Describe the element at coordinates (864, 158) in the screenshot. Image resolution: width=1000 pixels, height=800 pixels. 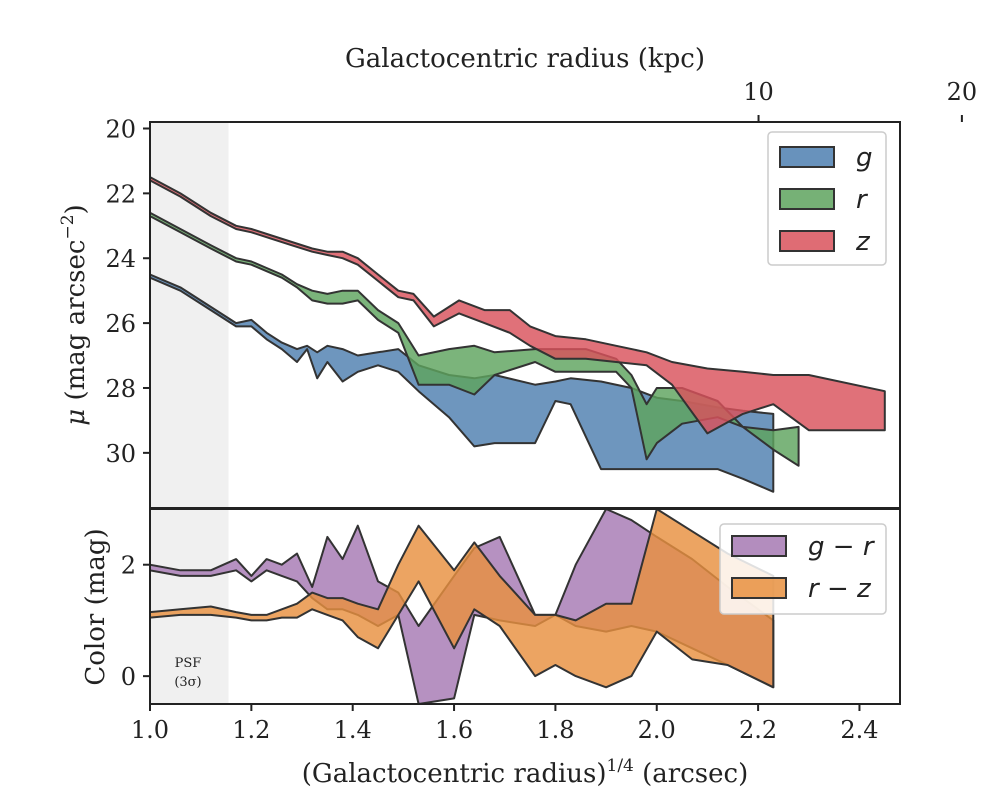
I see `legend-label: g` at that location.